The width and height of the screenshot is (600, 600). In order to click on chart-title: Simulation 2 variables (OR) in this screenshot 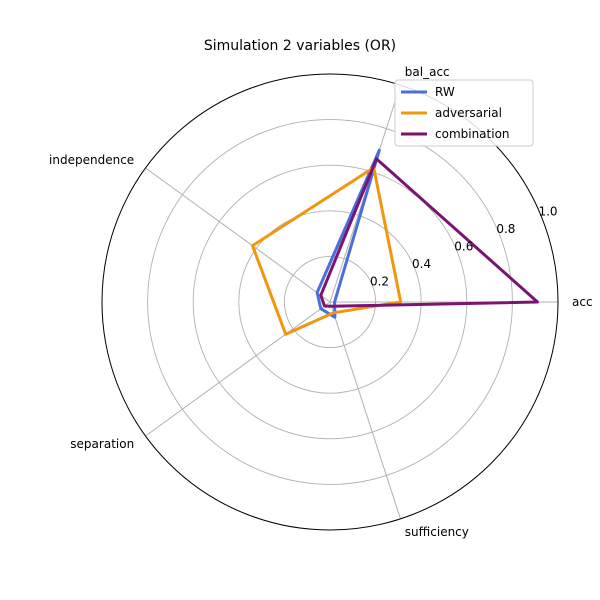, I will do `click(300, 46)`.